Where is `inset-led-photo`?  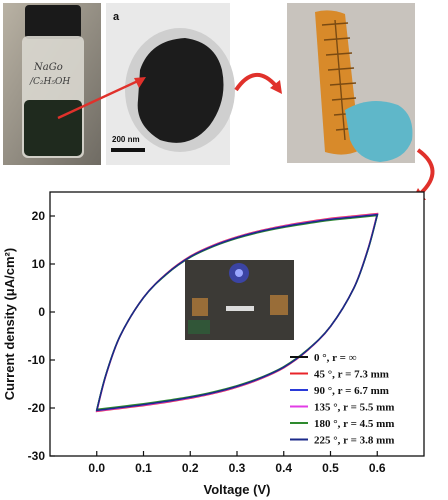
inset-led-photo is located at coordinates (239, 300).